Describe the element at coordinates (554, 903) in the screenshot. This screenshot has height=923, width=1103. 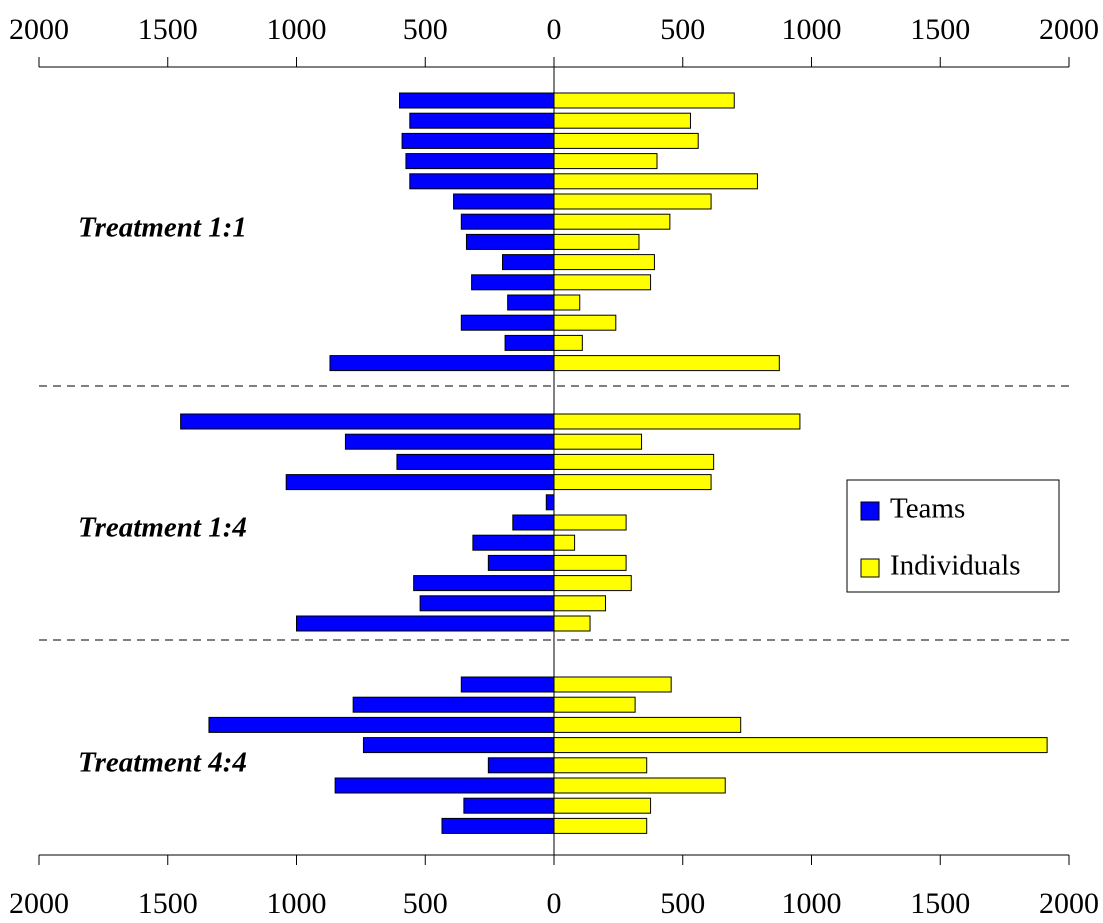
I see `bottom-tick-label: 0` at that location.